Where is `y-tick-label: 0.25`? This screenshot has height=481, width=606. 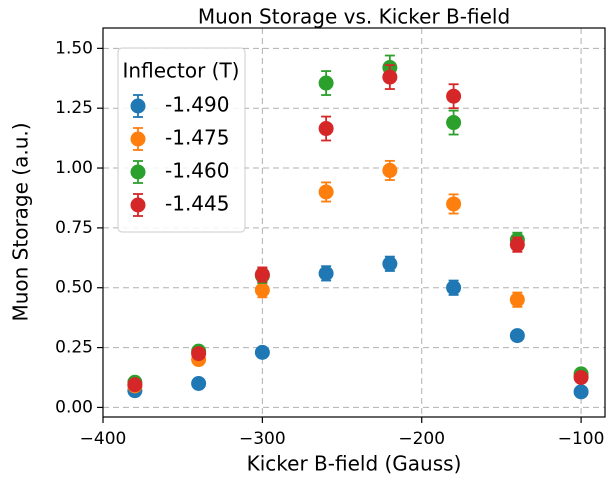
y-tick-label: 0.25 is located at coordinates (74, 348).